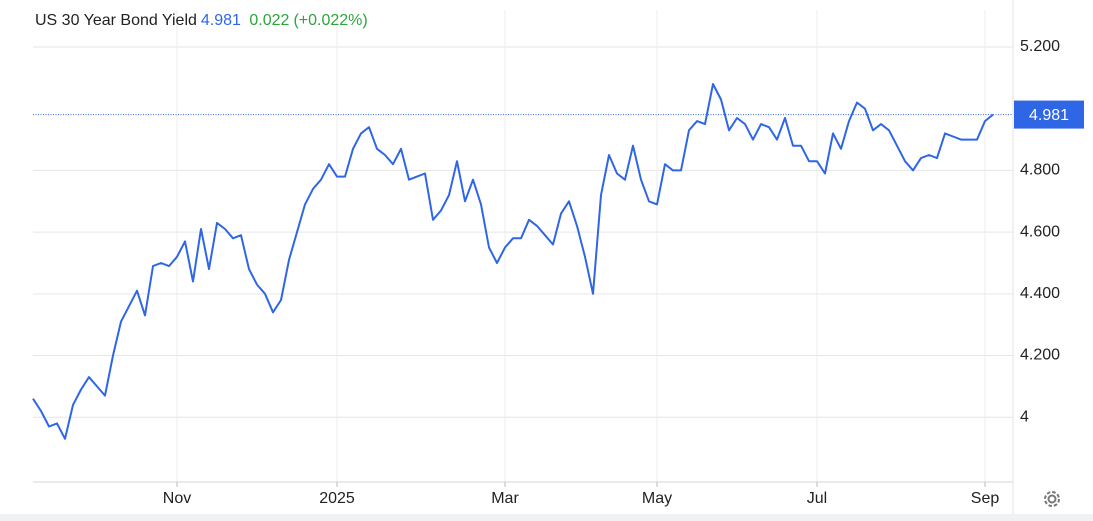  I want to click on x-tick-label: Nov, so click(177, 498).